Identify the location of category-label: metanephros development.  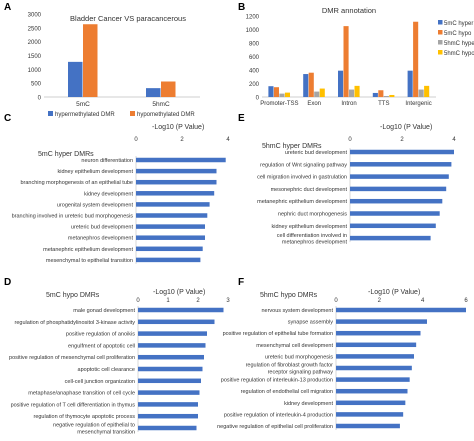
(315, 242).